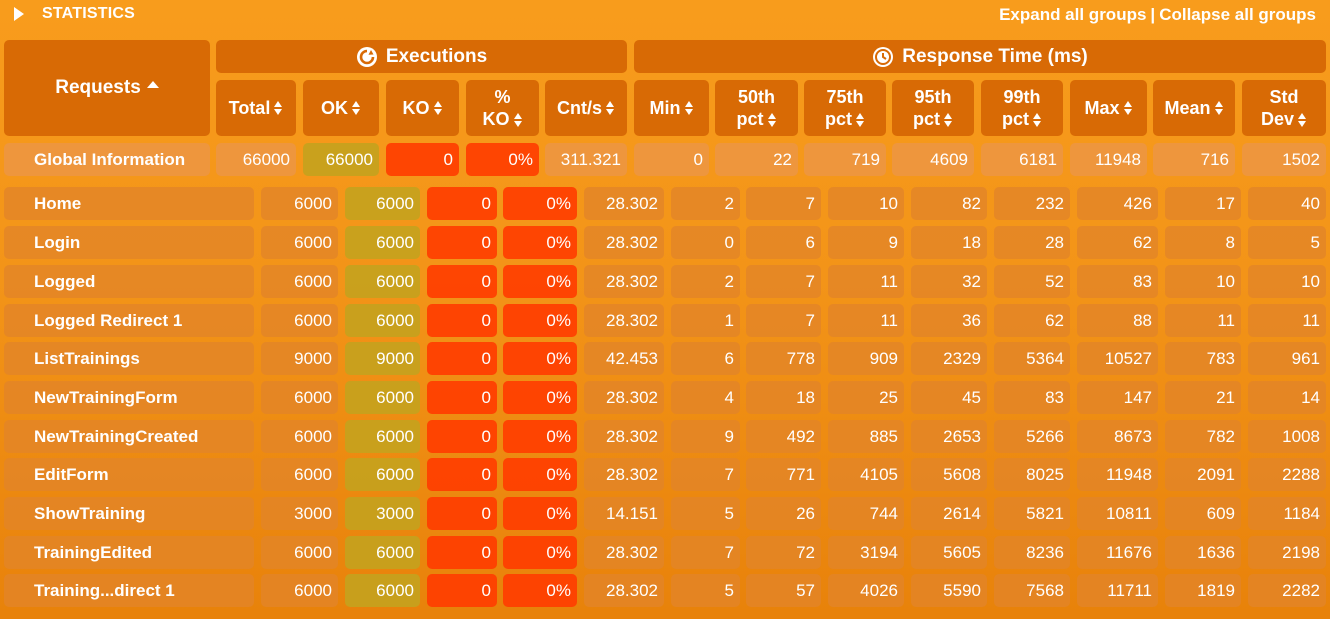 The width and height of the screenshot is (1330, 619). Describe the element at coordinates (129, 358) in the screenshot. I see `request-name: ListTrainings` at that location.